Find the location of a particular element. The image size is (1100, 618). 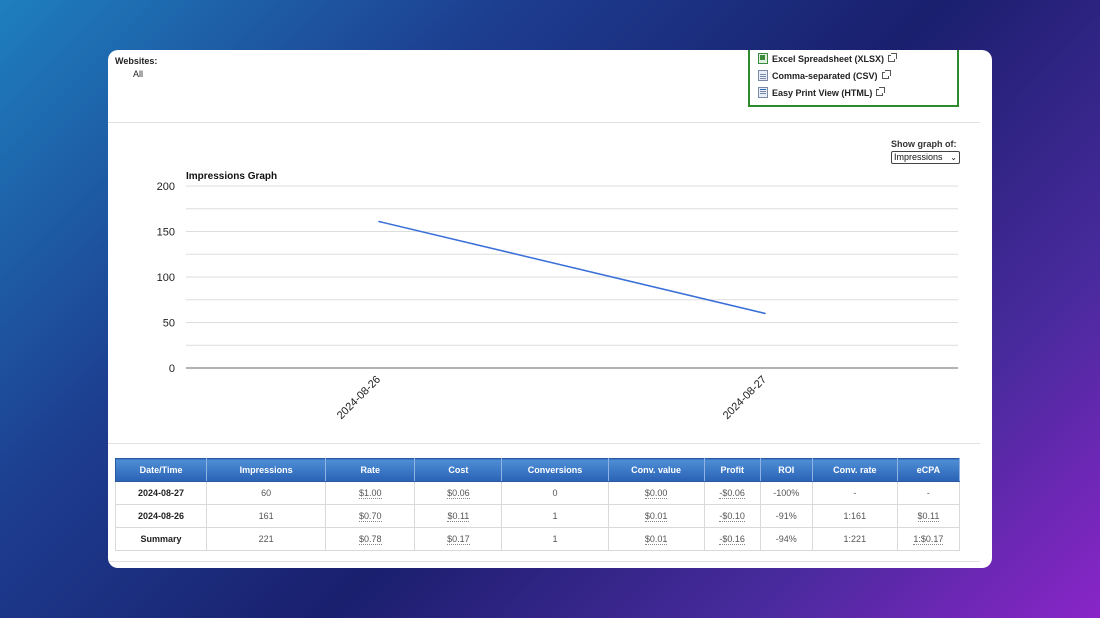

cell-value: 0 is located at coordinates (555, 493).